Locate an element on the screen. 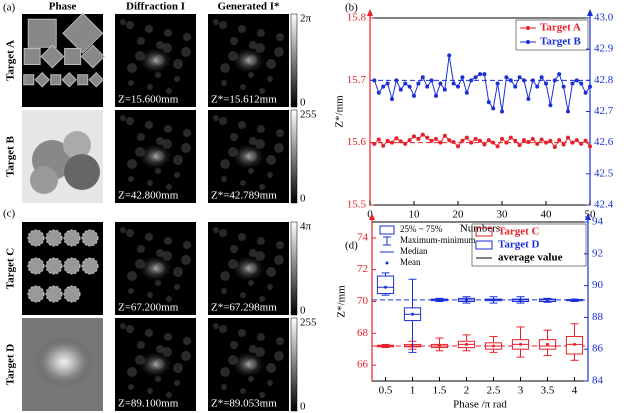 This screenshot has height=413, width=629. z-label: Z=67.200mm is located at coordinates (148, 308).